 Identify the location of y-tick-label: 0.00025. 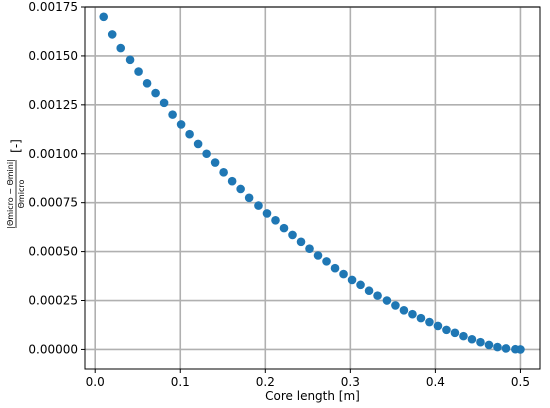
(53, 301).